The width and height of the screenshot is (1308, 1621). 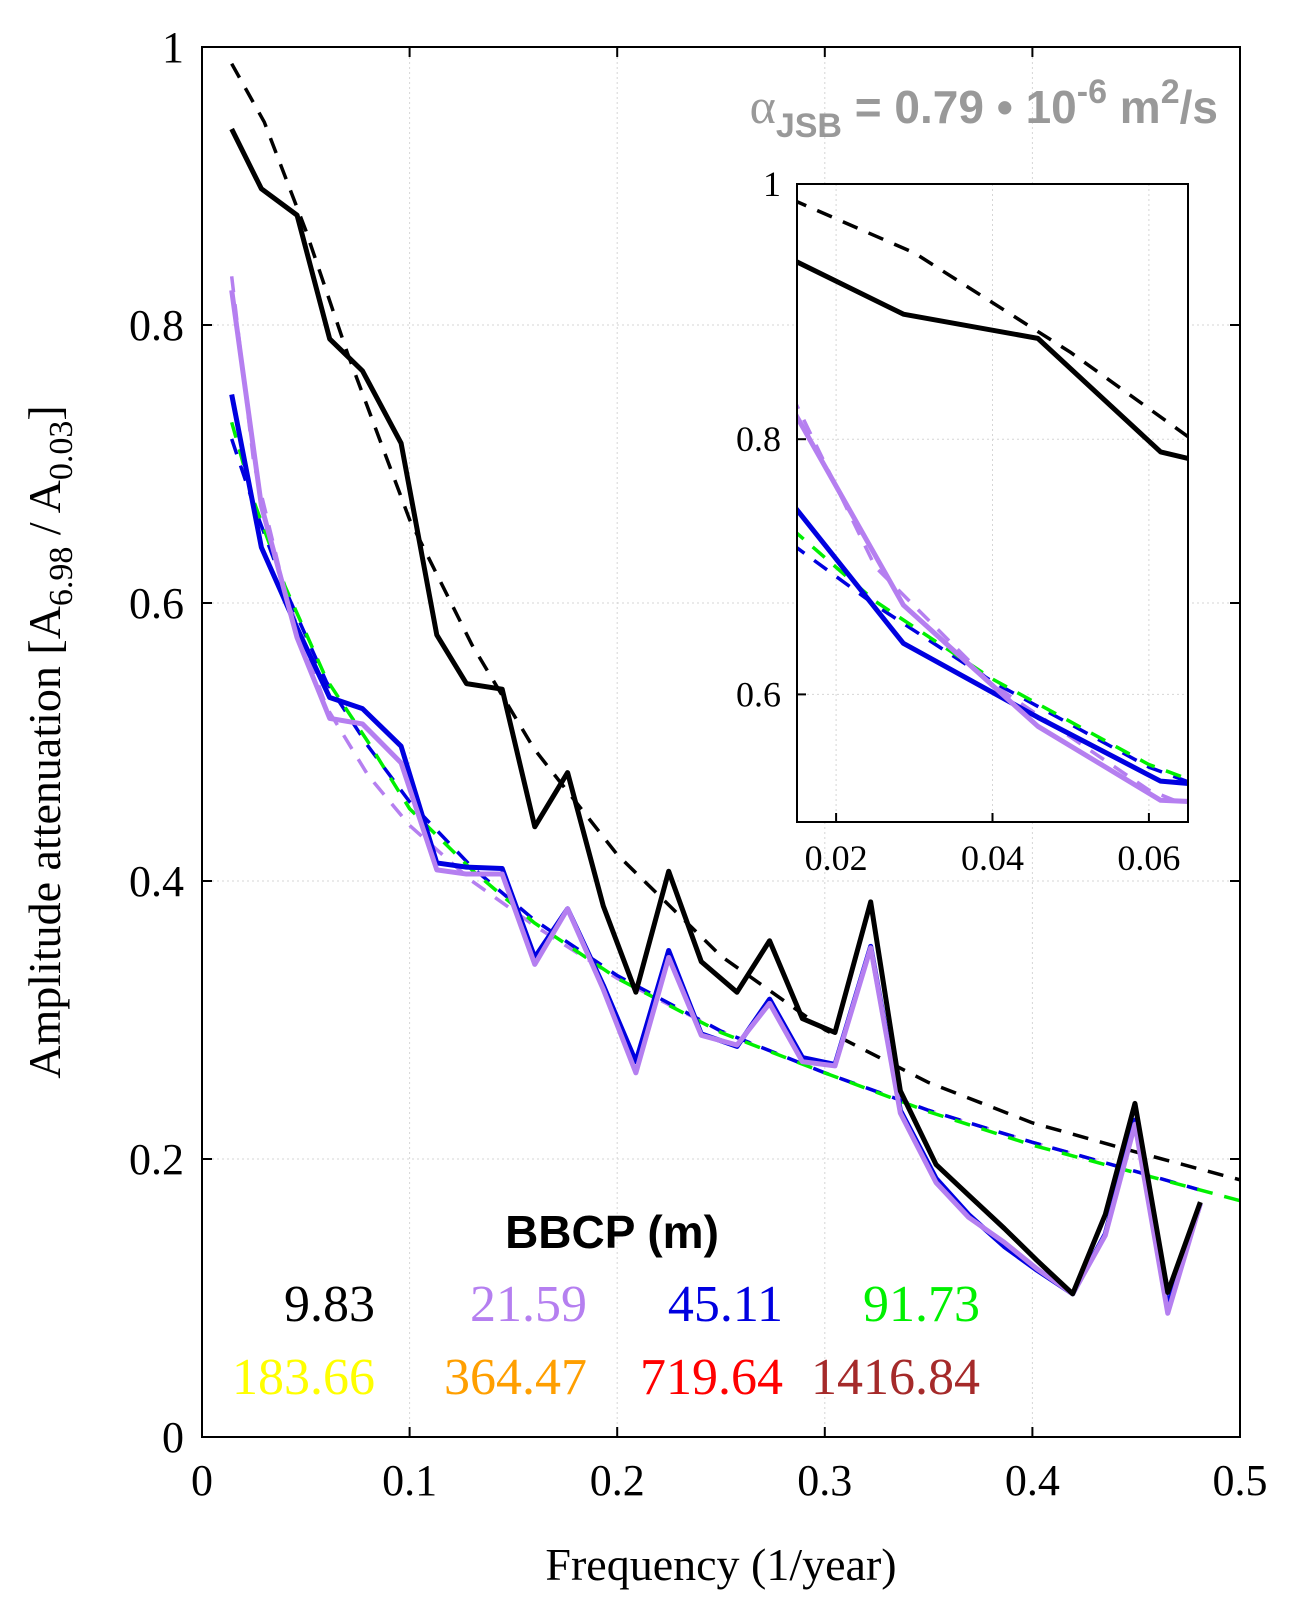 What do you see at coordinates (49, 741) in the screenshot?
I see `y-axis-label: Amplitude attenuation [A6.98 / A0.03]` at bounding box center [49, 741].